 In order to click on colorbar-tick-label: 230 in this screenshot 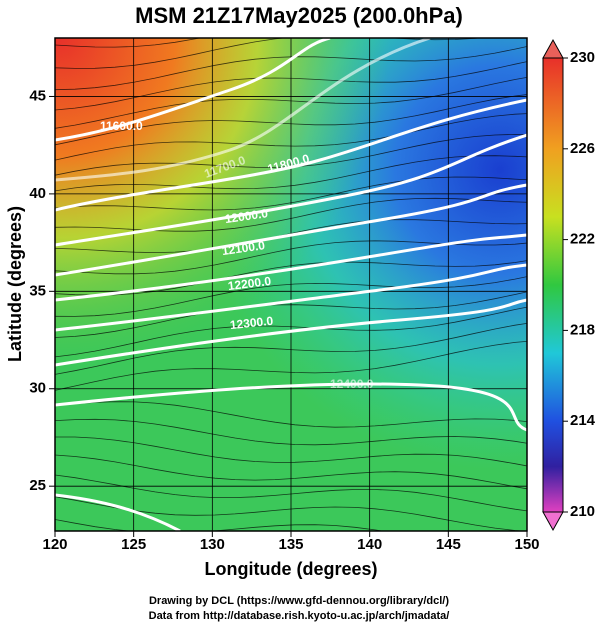, I will do `click(582, 57)`.